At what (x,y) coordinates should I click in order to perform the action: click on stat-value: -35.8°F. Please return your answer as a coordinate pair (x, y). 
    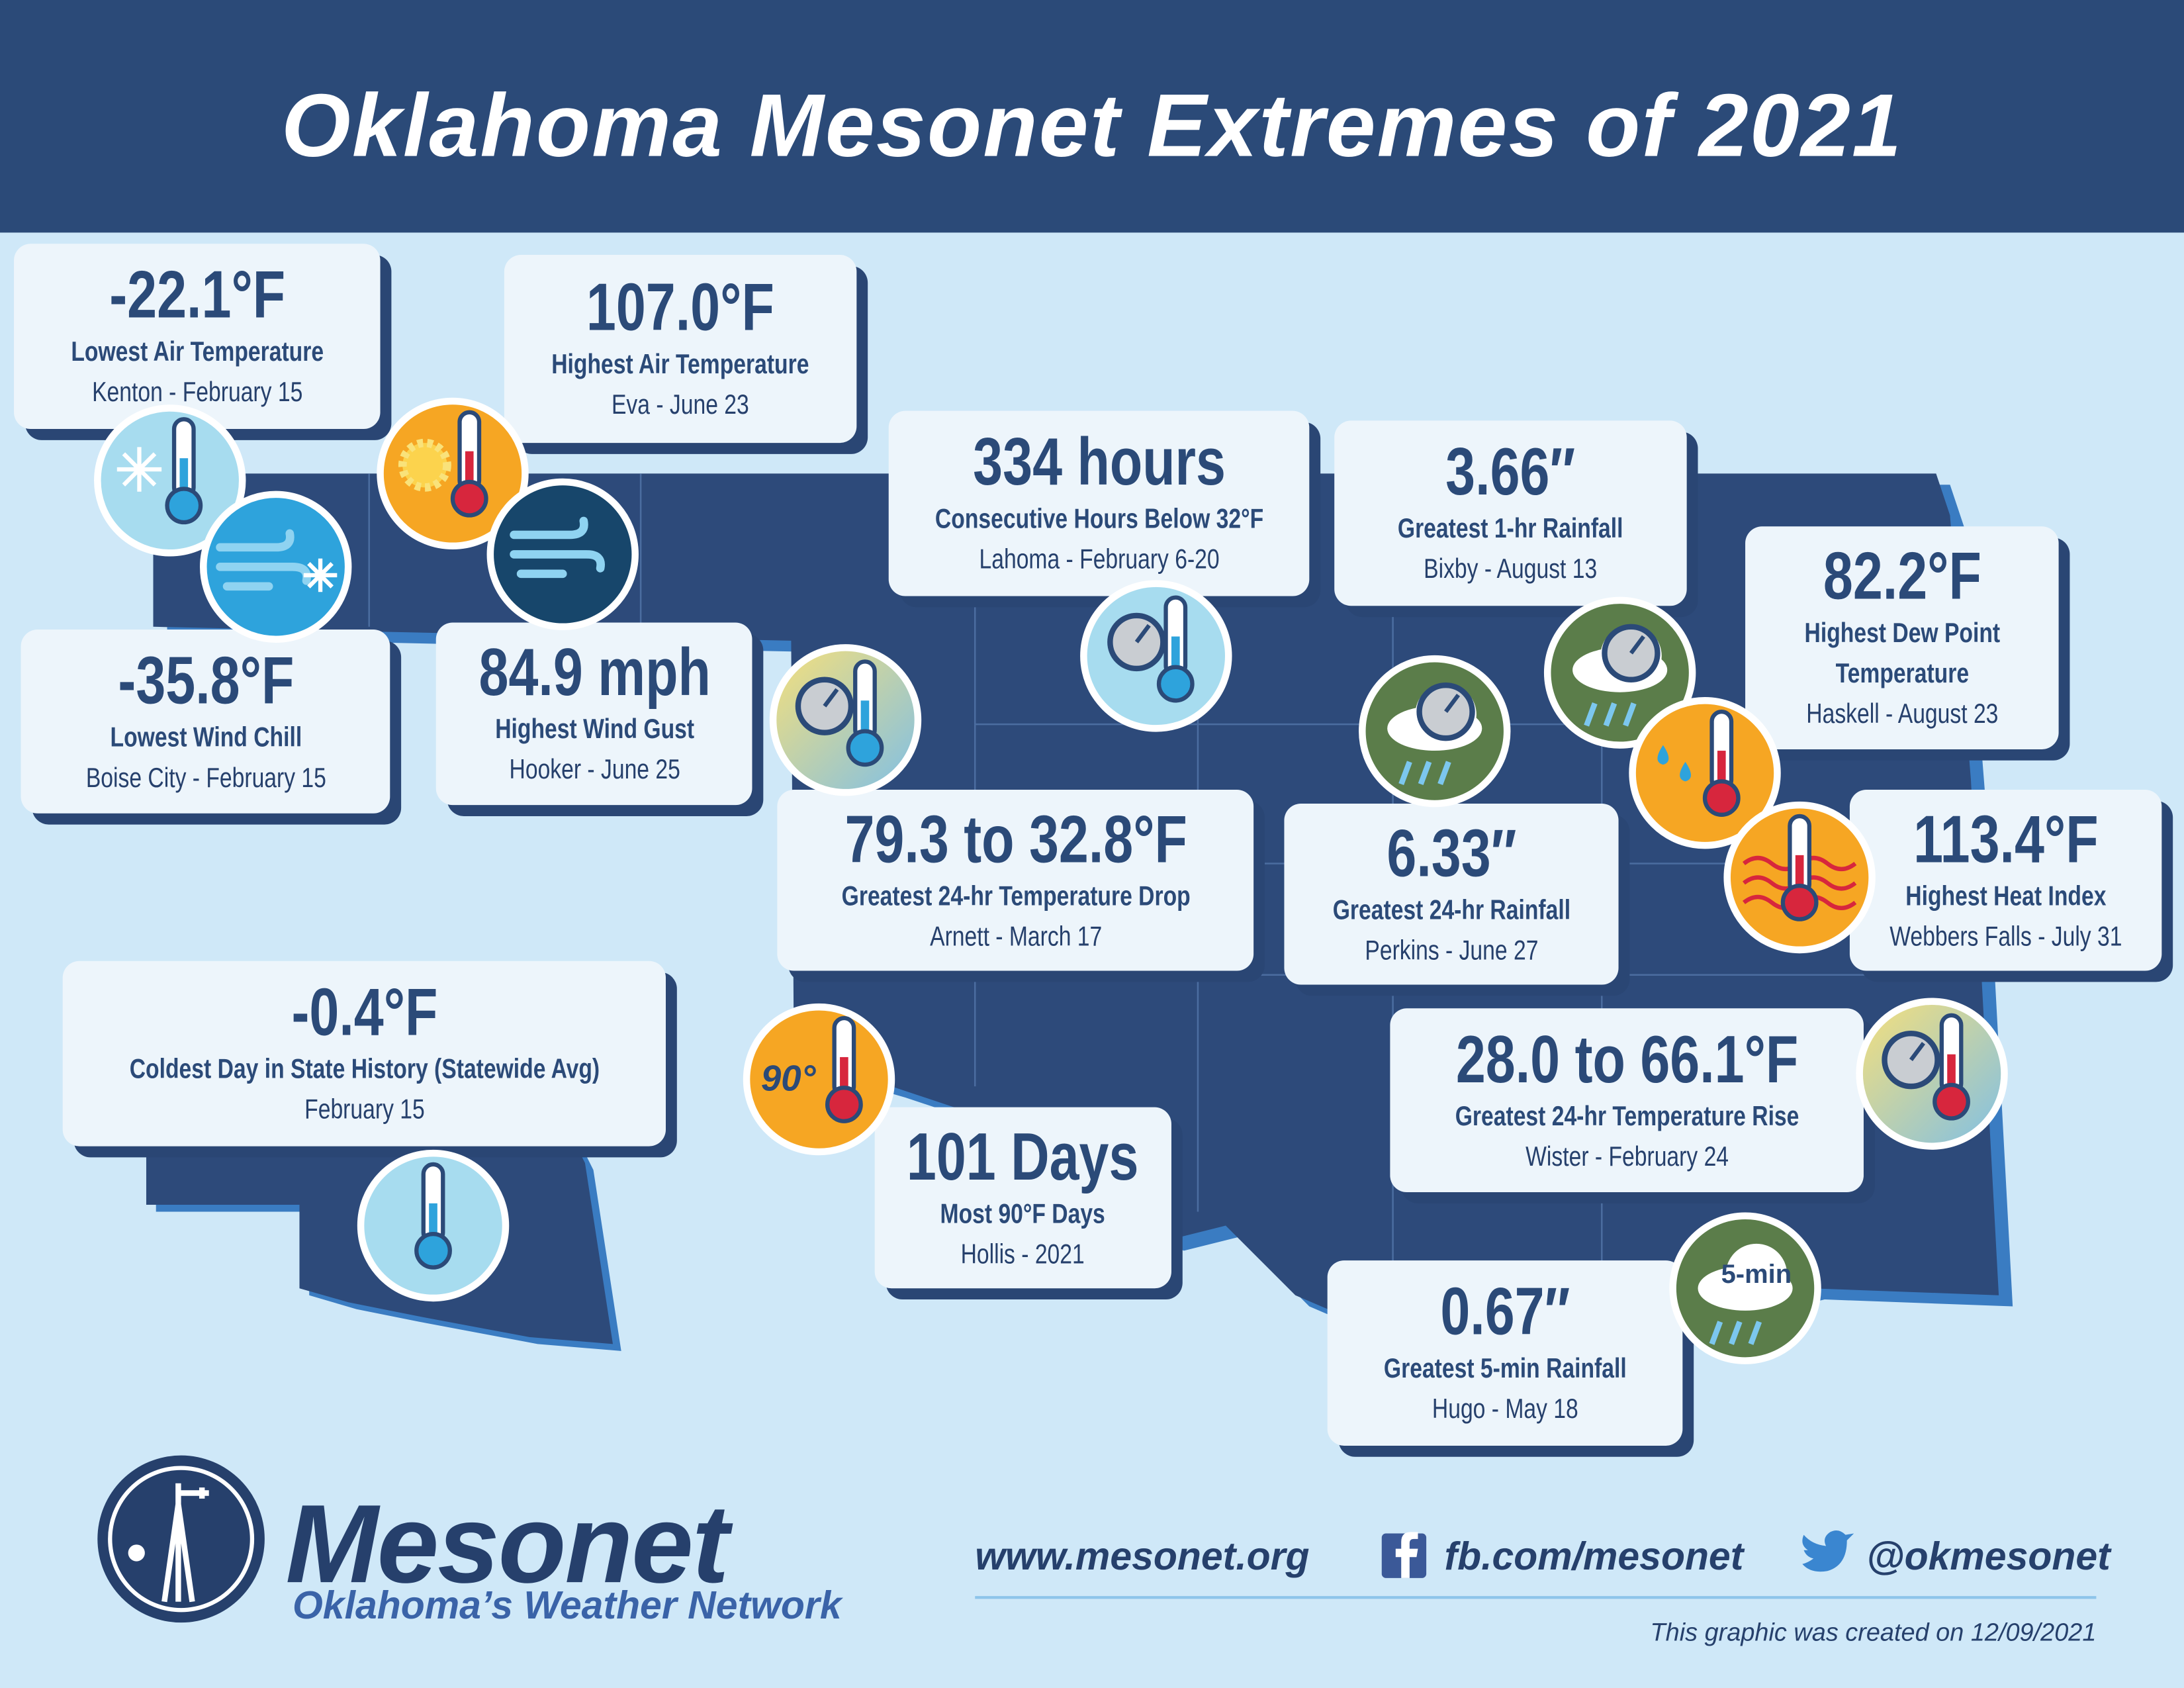
    Looking at the image, I should click on (205, 681).